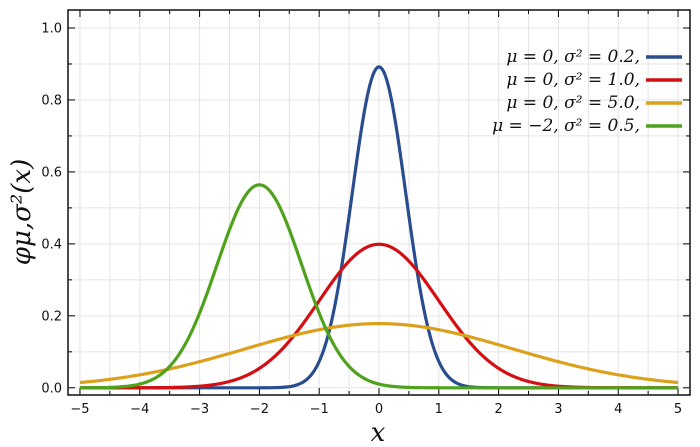  What do you see at coordinates (678, 409) in the screenshot?
I see `x-tick-label: 5` at bounding box center [678, 409].